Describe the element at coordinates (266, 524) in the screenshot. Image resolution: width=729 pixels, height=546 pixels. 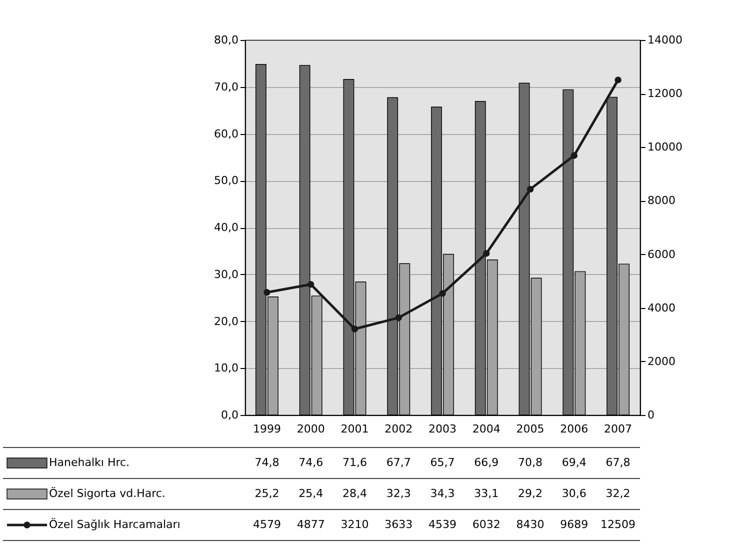
I see `data-label: 4579` at that location.